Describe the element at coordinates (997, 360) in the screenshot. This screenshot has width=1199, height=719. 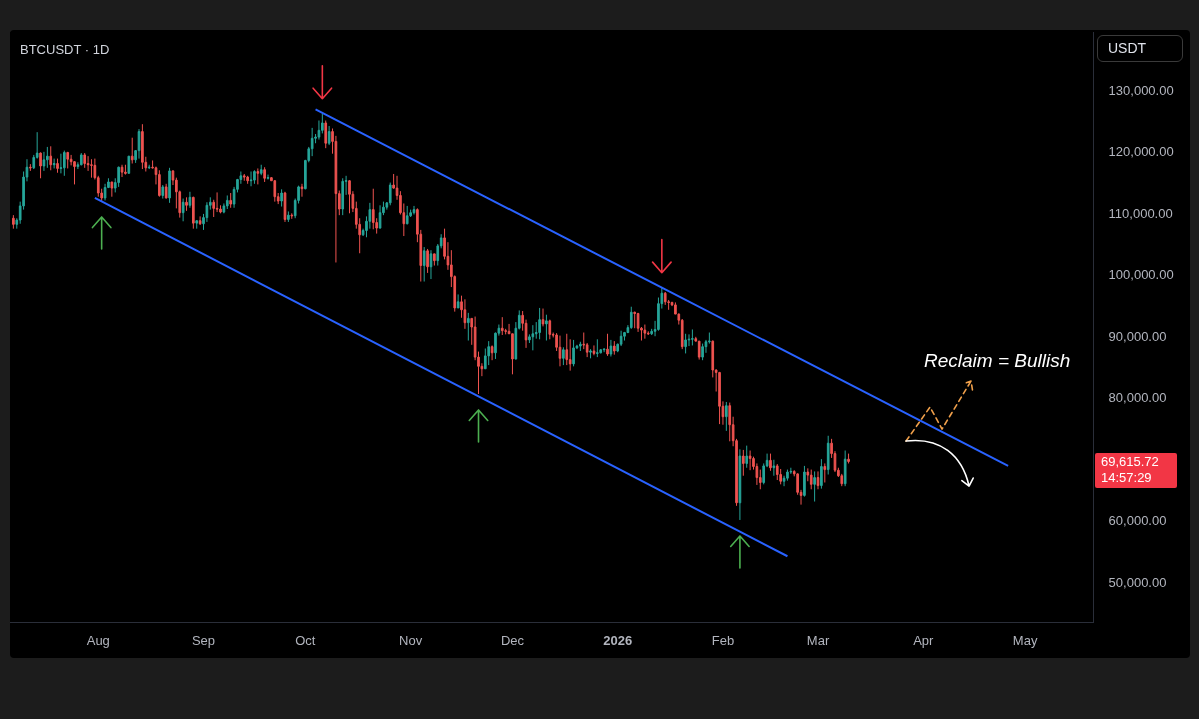
I see `annotation: Reclaim = Bullish` at that location.